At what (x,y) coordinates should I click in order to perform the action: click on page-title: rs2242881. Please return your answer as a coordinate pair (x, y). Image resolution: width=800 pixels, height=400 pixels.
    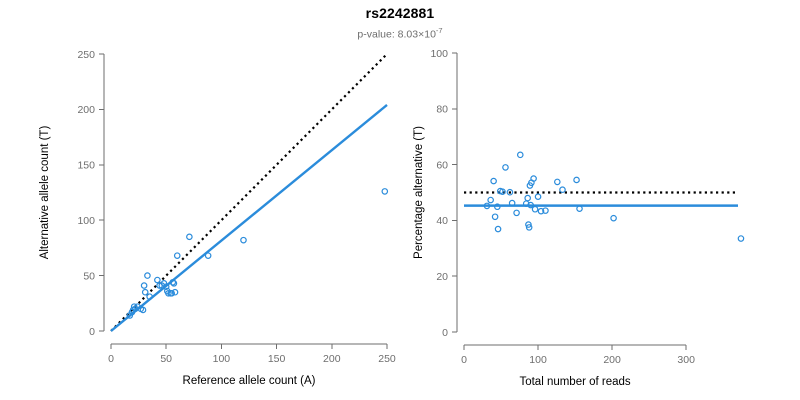
    Looking at the image, I should click on (400, 13).